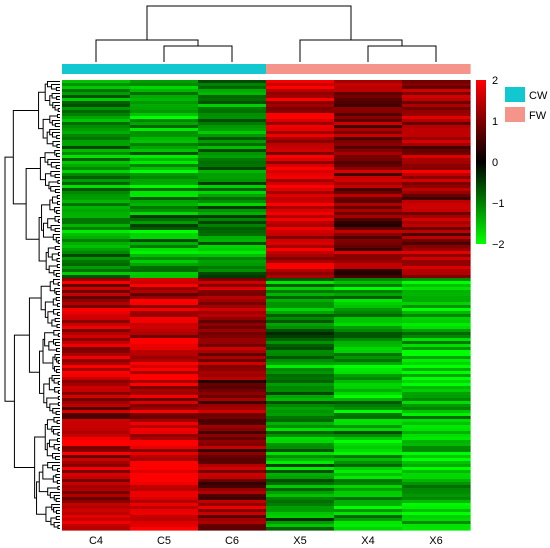  What do you see at coordinates (266, 33) in the screenshot?
I see `column-dendrogram` at bounding box center [266, 33].